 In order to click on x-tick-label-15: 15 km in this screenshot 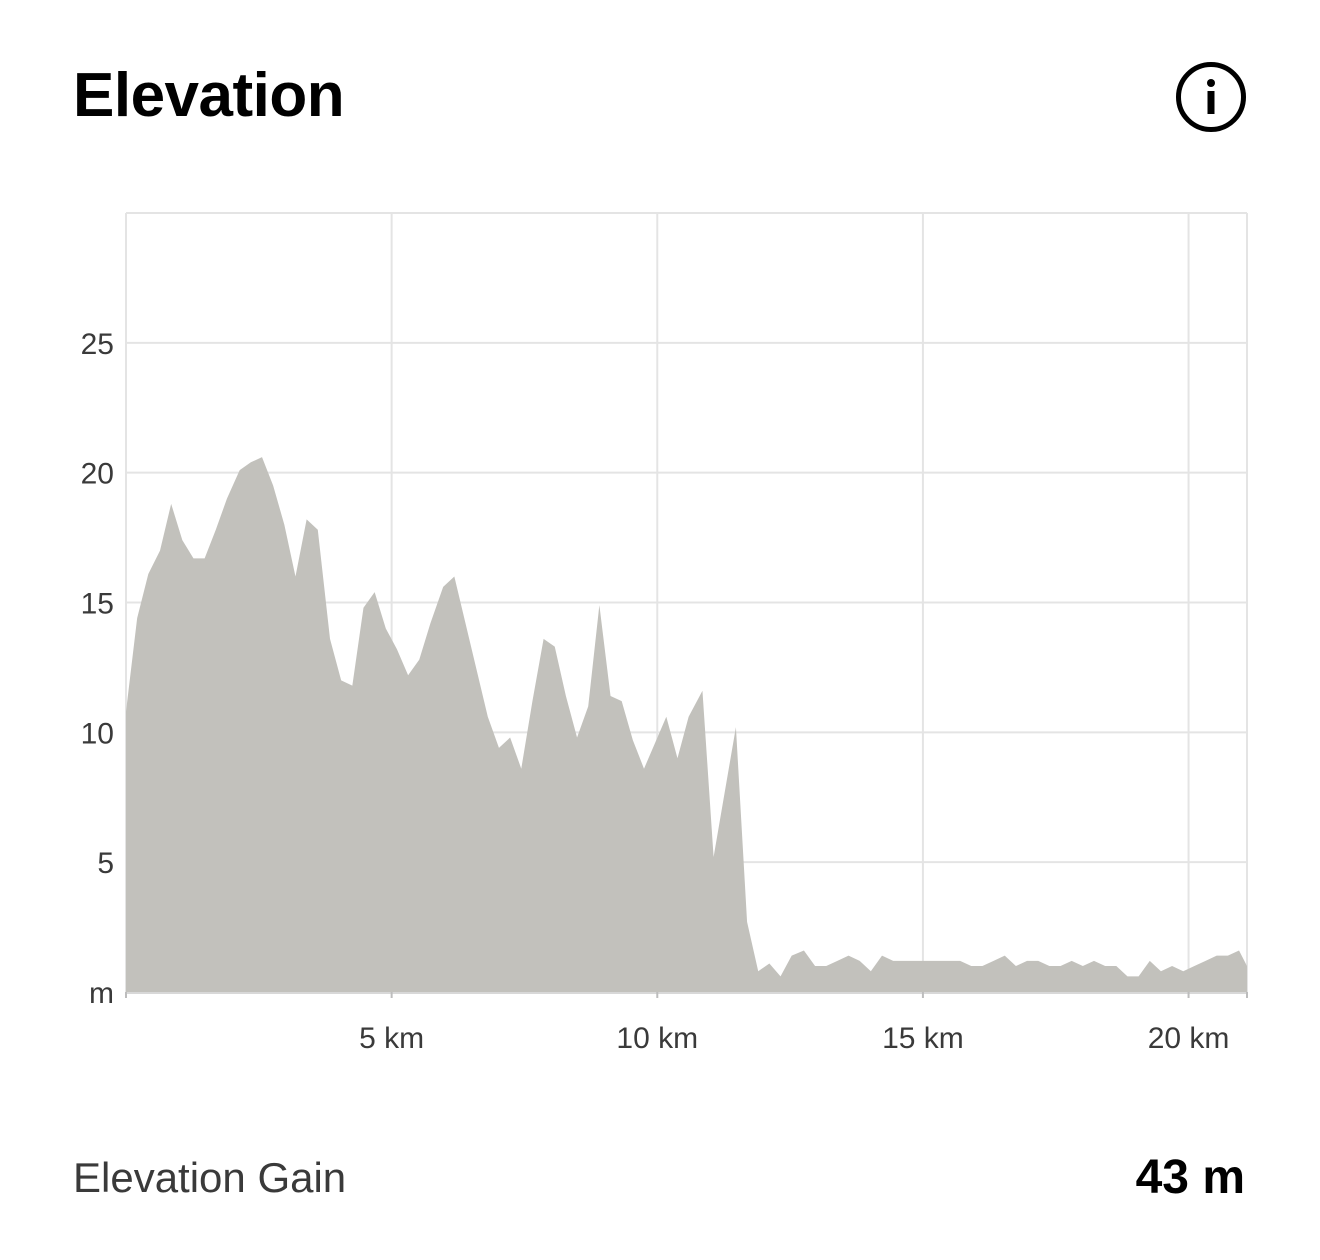, I will do `click(923, 1038)`.